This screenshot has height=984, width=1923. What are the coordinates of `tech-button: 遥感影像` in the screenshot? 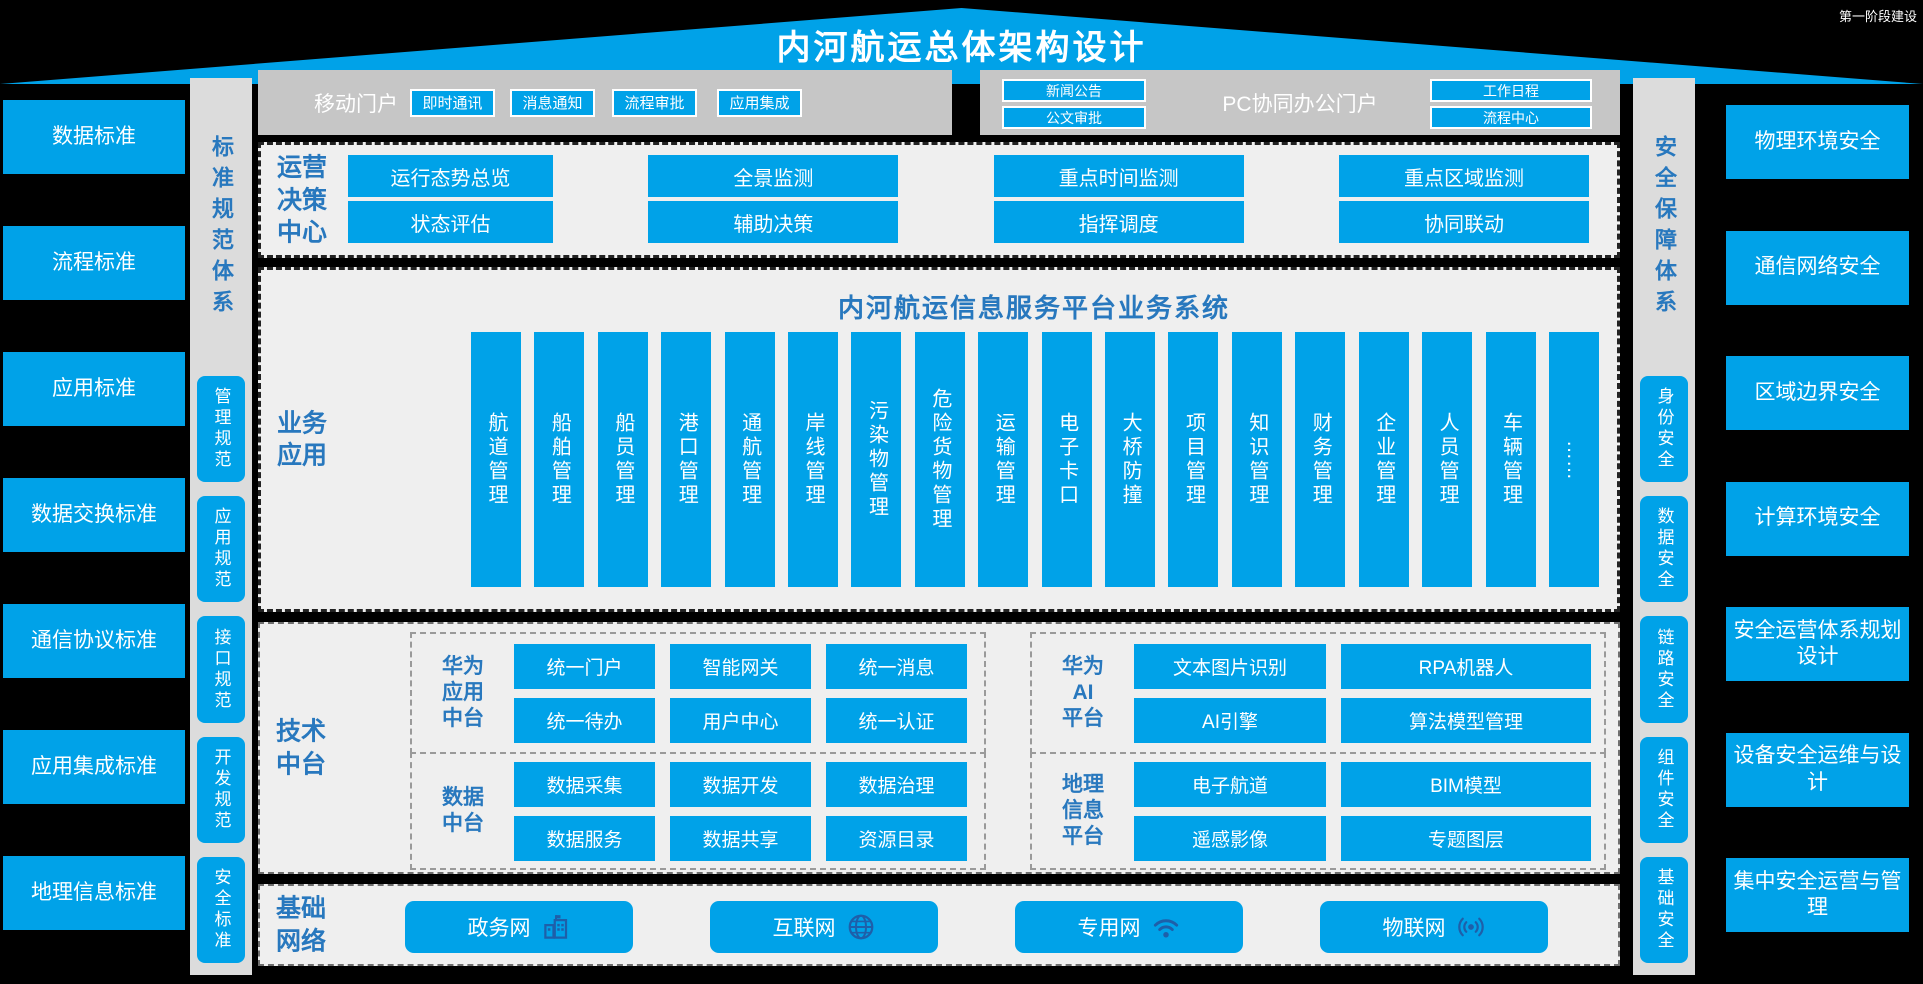 It's located at (1230, 838).